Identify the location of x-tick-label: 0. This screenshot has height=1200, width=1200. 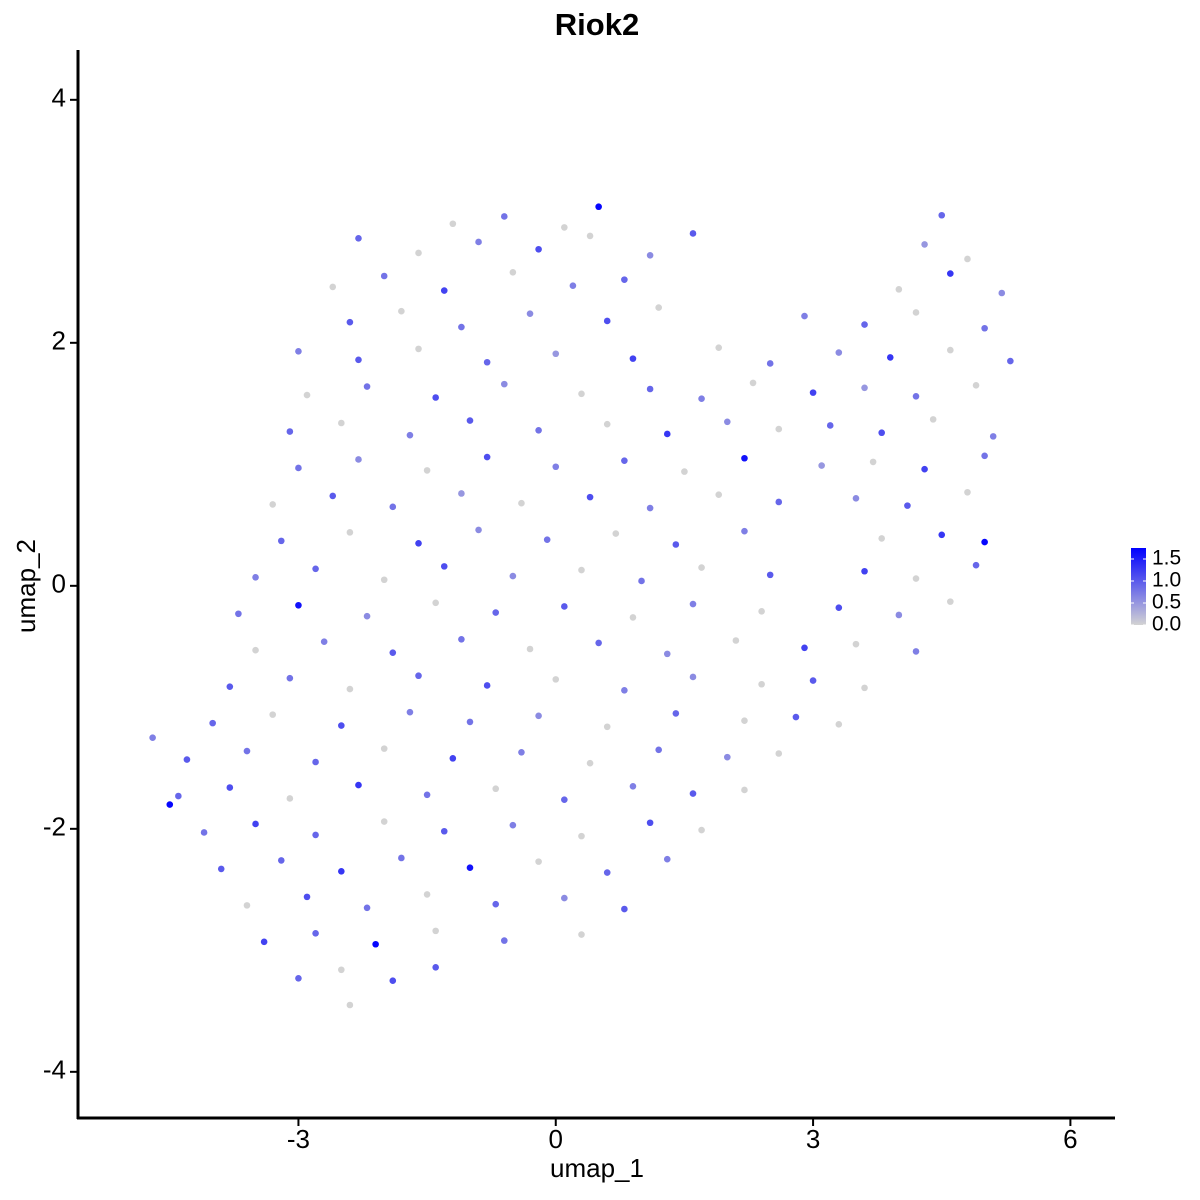
(556, 1139).